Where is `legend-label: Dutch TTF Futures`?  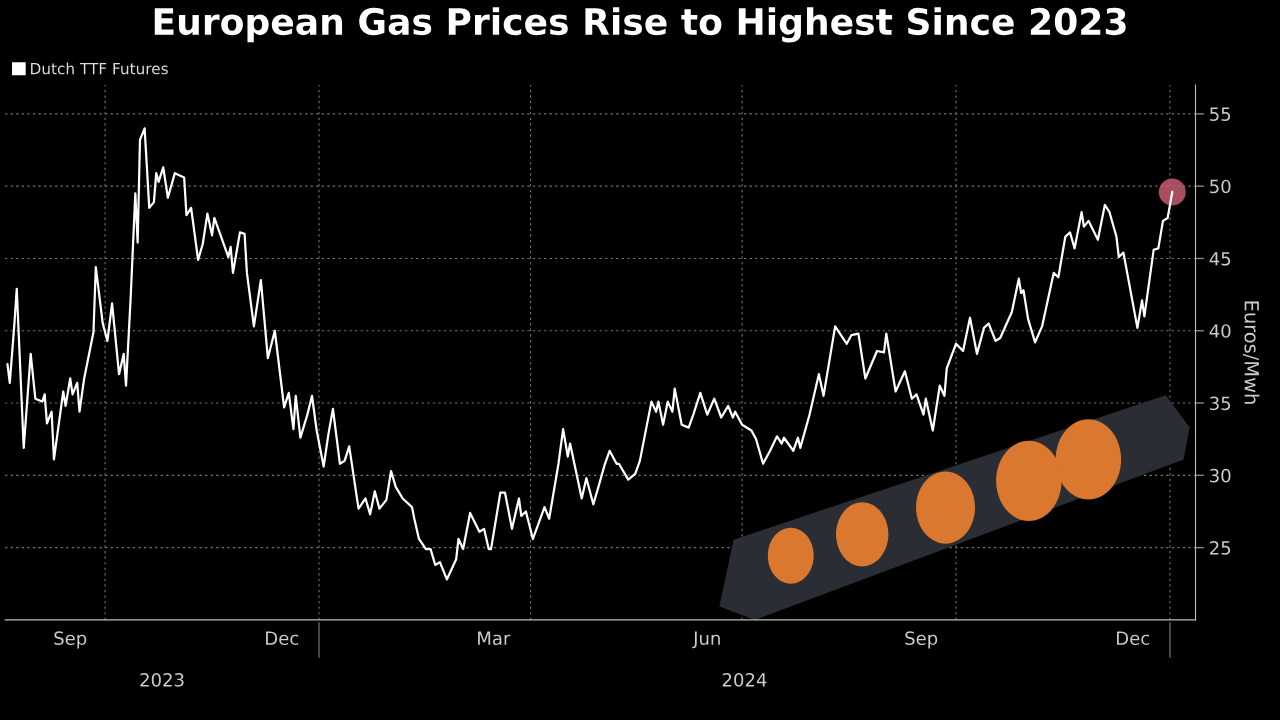
legend-label: Dutch TTF Futures is located at coordinates (99, 68).